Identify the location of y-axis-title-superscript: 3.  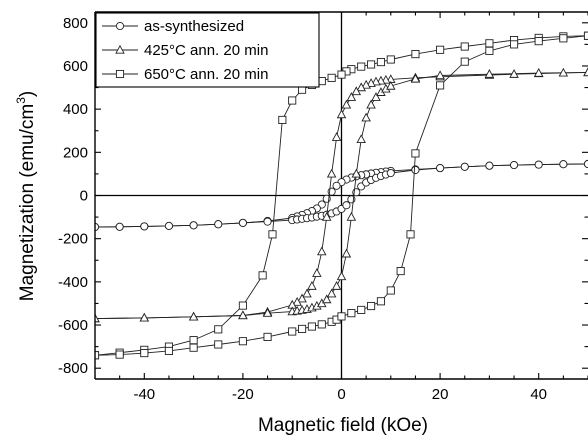
(21, 100).